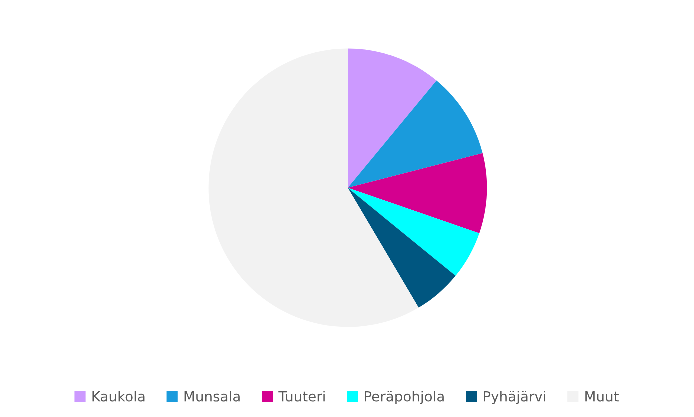  I want to click on legend-label: Pyhäjärvi, so click(515, 397).